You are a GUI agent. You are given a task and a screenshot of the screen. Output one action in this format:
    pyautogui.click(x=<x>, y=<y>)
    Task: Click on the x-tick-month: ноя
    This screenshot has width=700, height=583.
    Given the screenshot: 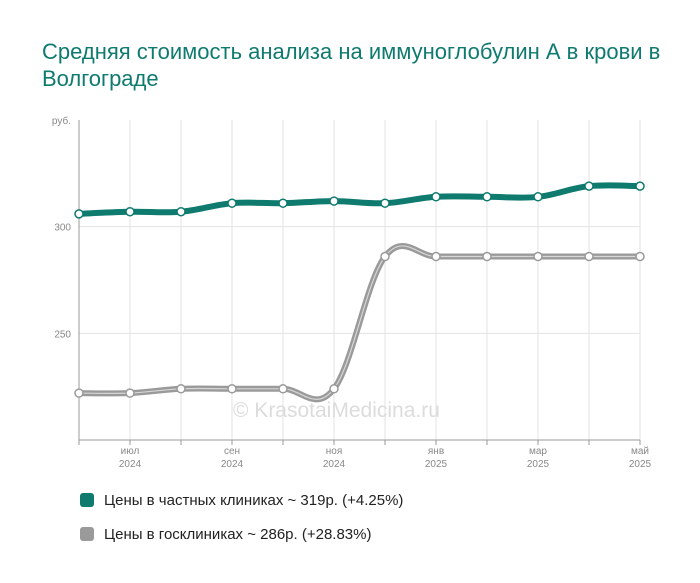 What is the action you would take?
    pyautogui.click(x=334, y=451)
    